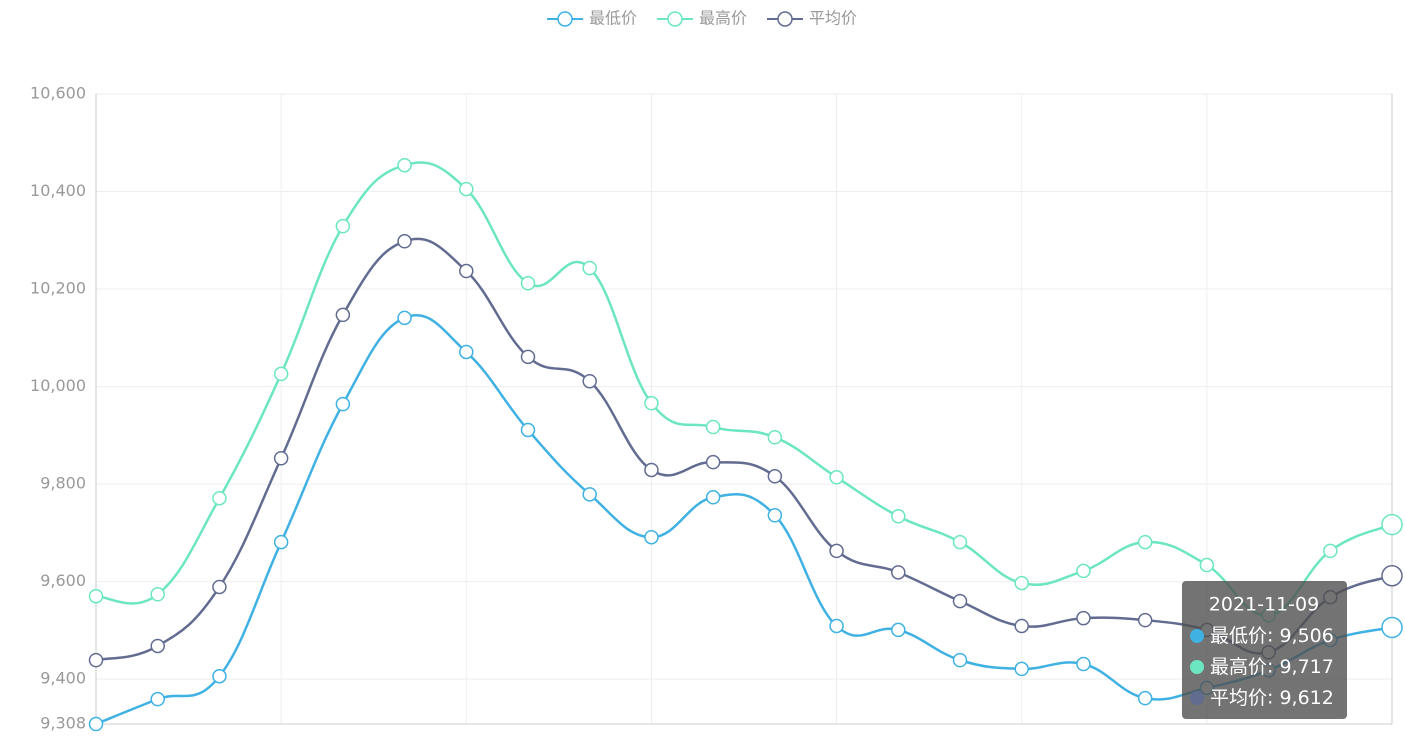 This screenshot has height=736, width=1405. Describe the element at coordinates (1238, 667) in the screenshot. I see `tooltip-series: 最高价` at that location.